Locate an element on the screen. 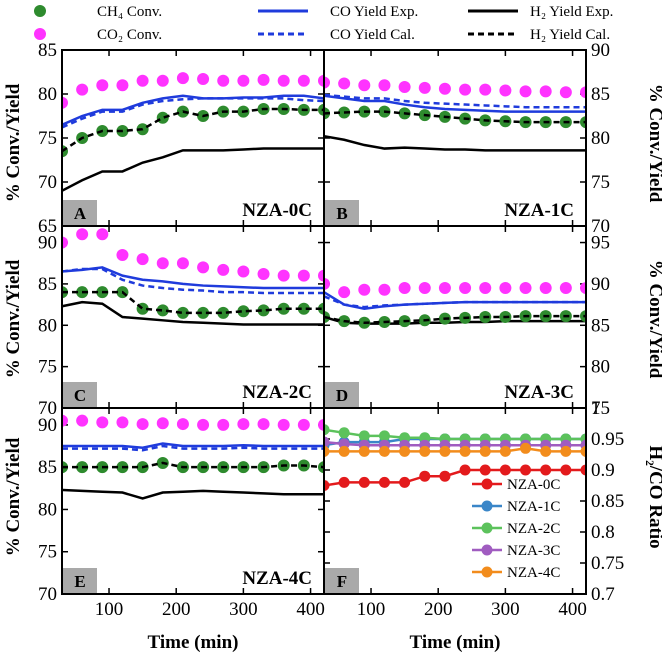 The image size is (662, 656). y-axis-label-top-left: % Conv./Yield is located at coordinates (13, 142).